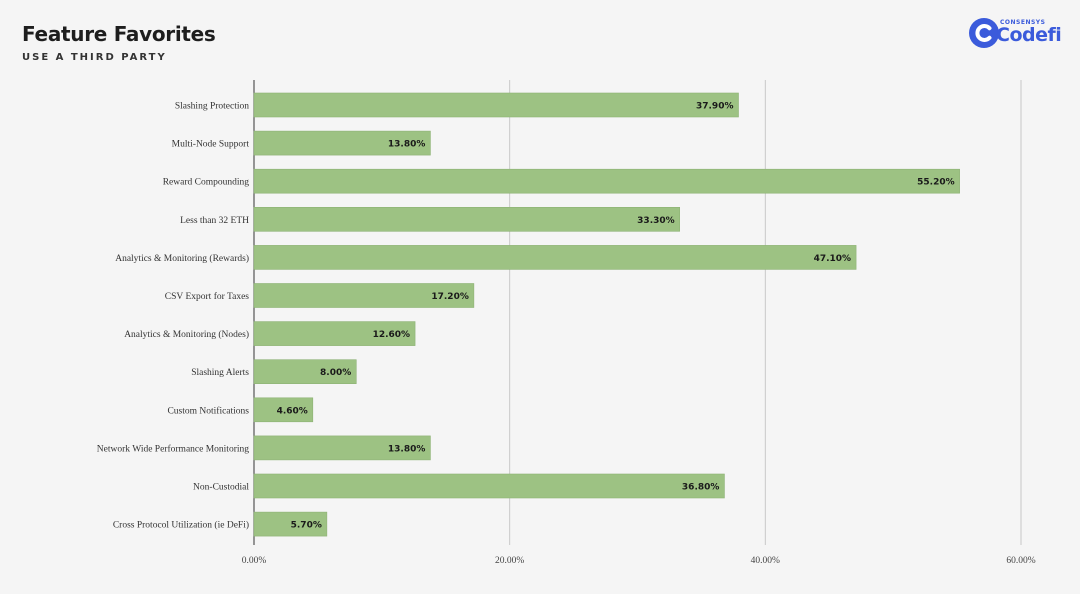  Describe the element at coordinates (1023, 22) in the screenshot. I see `logo-small-text: CONSENSYS` at that location.